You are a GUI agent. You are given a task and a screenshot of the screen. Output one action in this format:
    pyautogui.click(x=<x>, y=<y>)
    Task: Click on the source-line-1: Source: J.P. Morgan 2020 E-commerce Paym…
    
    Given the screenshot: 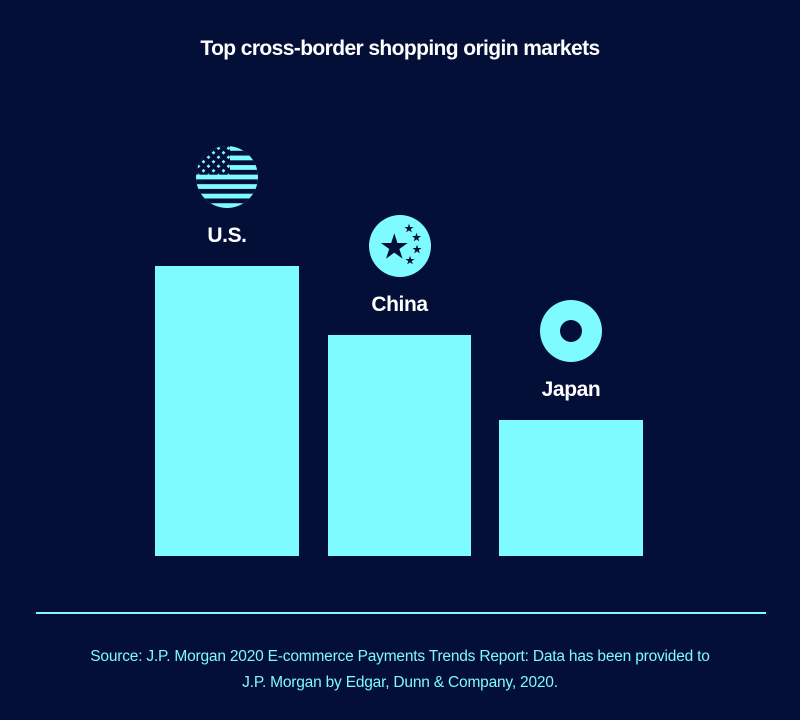 What is the action you would take?
    pyautogui.click(x=400, y=656)
    